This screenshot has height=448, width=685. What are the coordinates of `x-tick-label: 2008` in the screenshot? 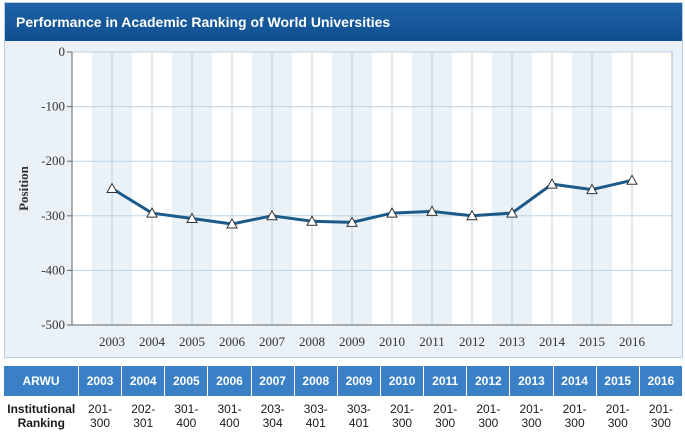 It's located at (312, 341).